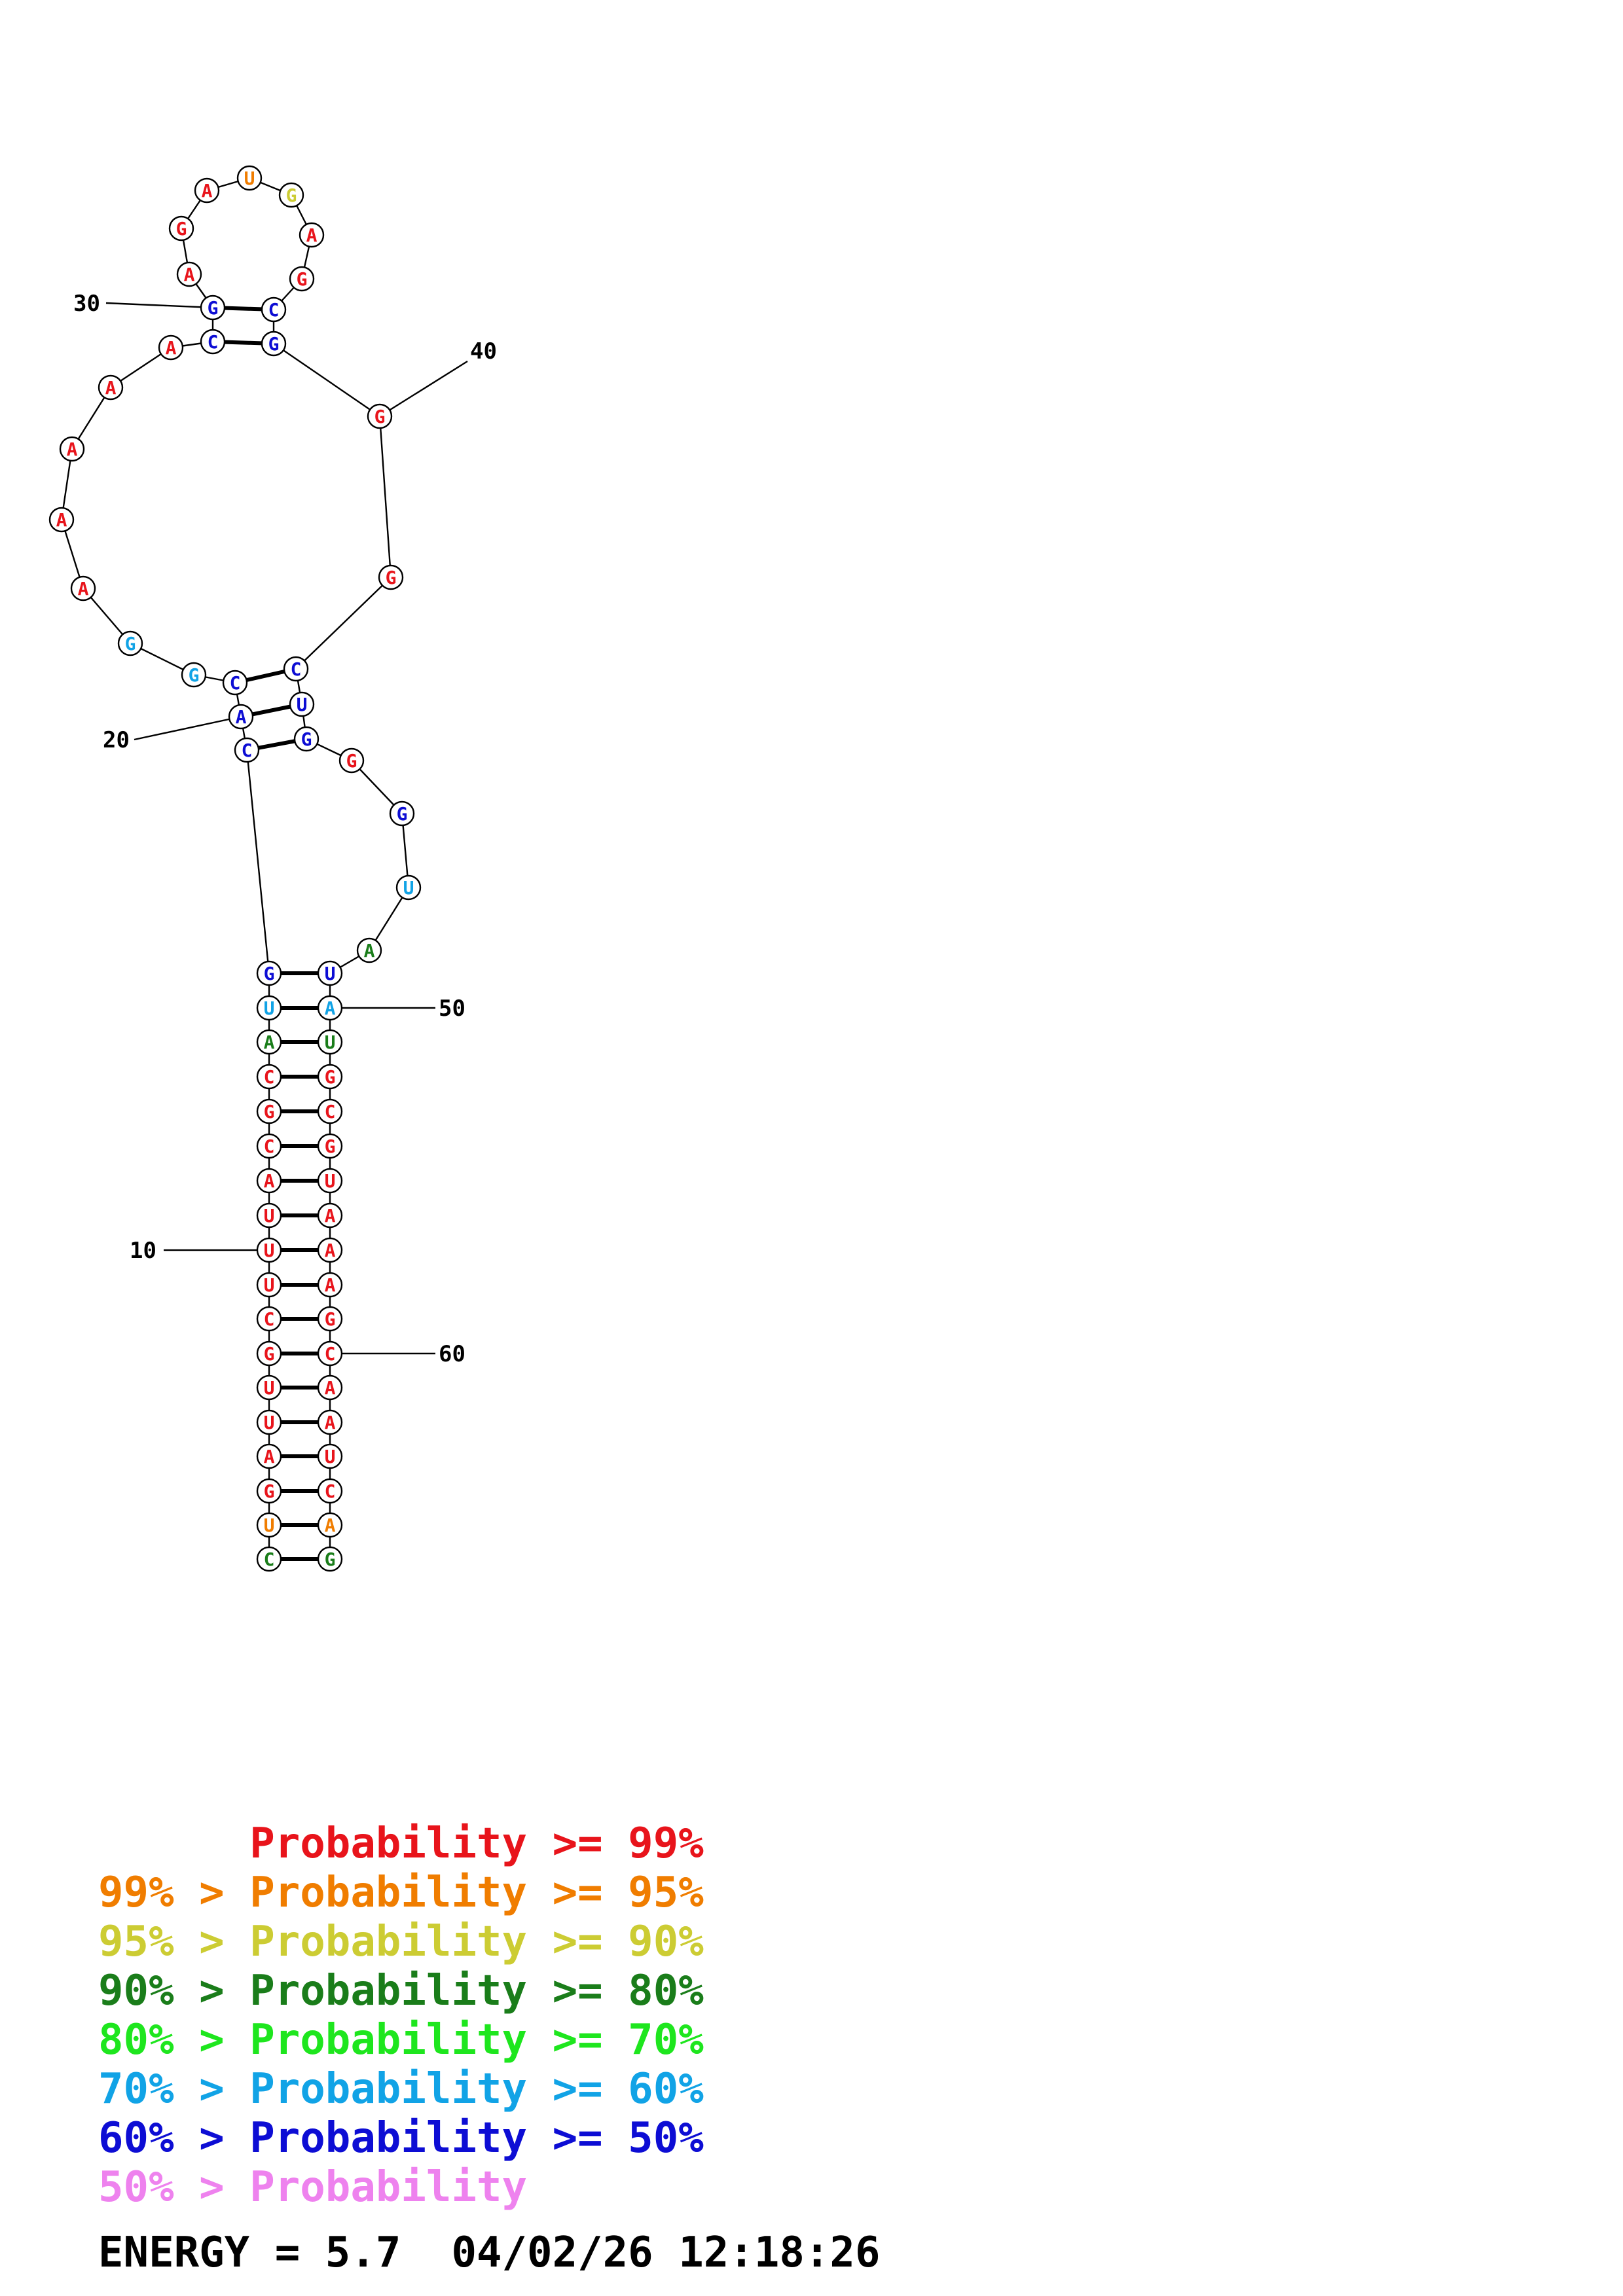  I want to click on legend-row: 60% > Probability >= 50%, so click(401, 2138).